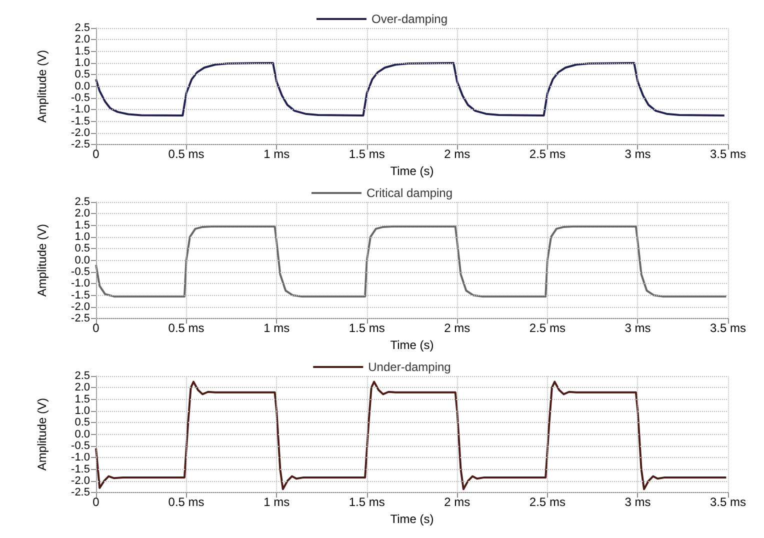  I want to click on legend-label: Under-damping, so click(409, 367).